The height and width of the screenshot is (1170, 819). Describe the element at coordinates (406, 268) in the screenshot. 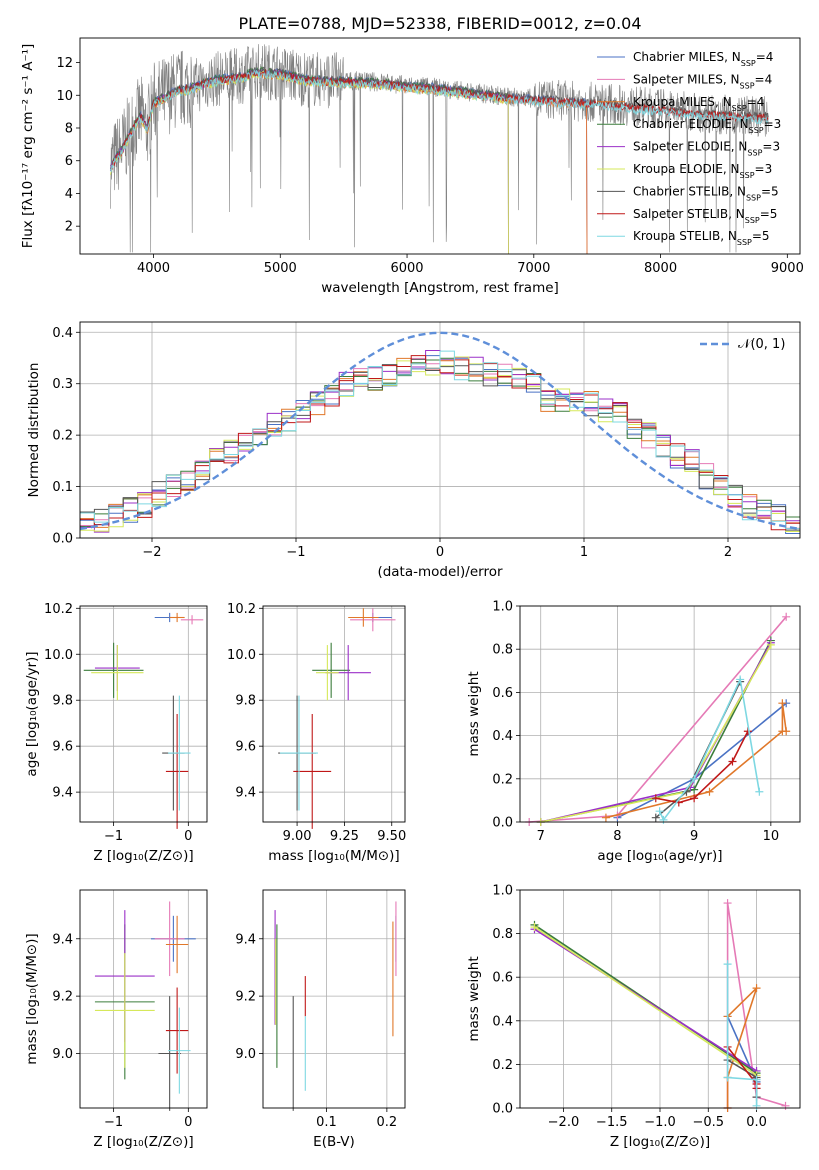

I see `x-tick-label: 6000` at that location.